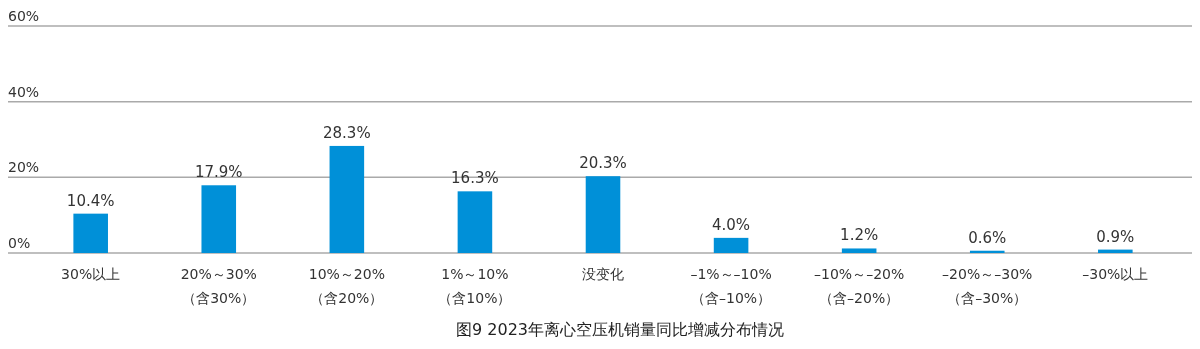 The width and height of the screenshot is (1200, 349). I want to click on x-tick-label: 1%～10% （含10%）, so click(475, 286).